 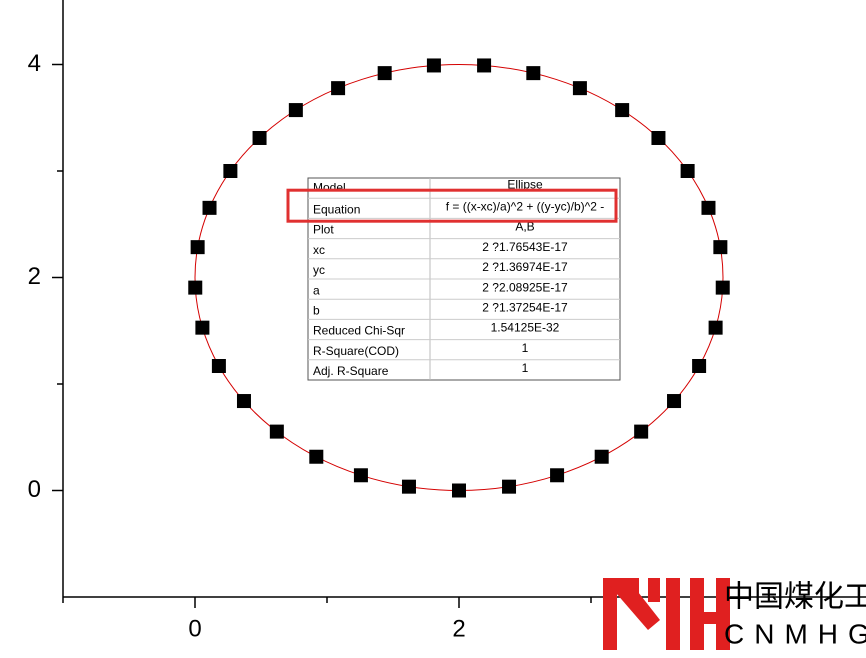 I want to click on watermark-line1: 中国煤化工, so click(x=795, y=597).